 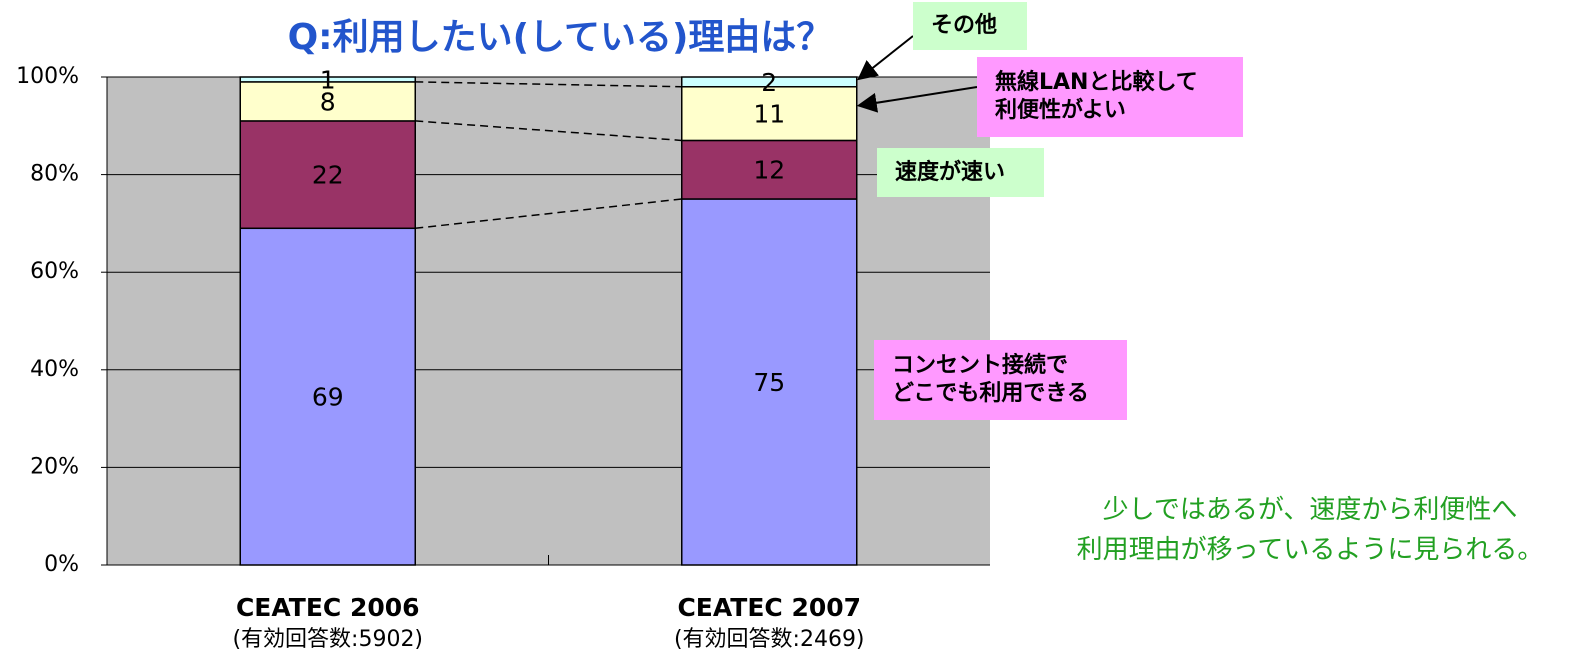 I want to click on legend-entry: 無線LANと比較して 利便性がよい, so click(x=1110, y=97).